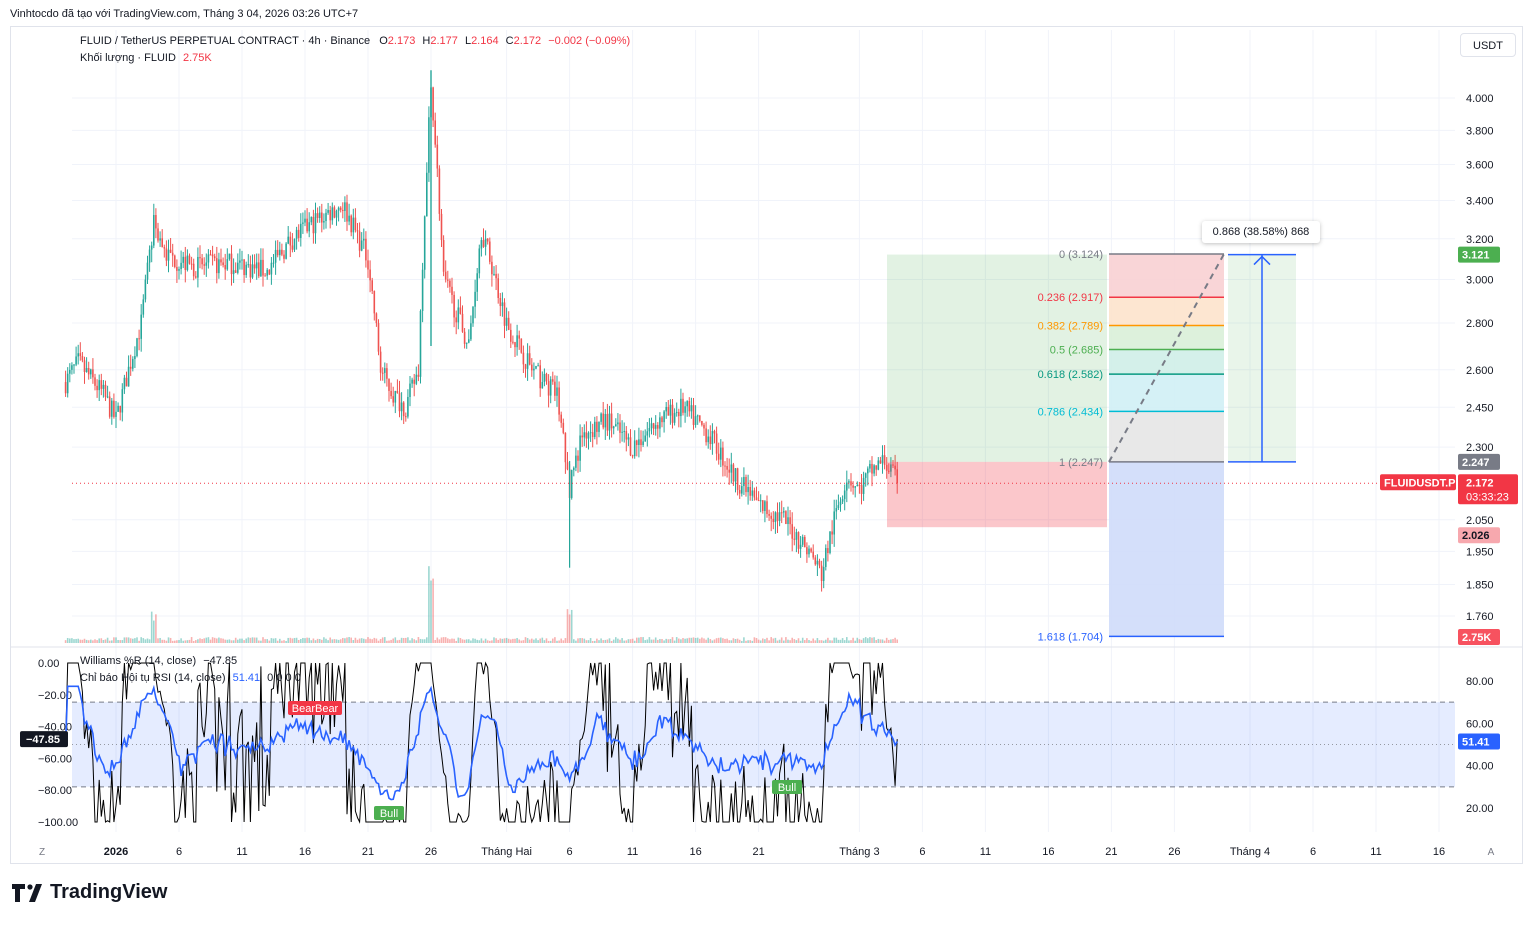  I want to click on price-tick-label: 2.300, so click(1480, 448).